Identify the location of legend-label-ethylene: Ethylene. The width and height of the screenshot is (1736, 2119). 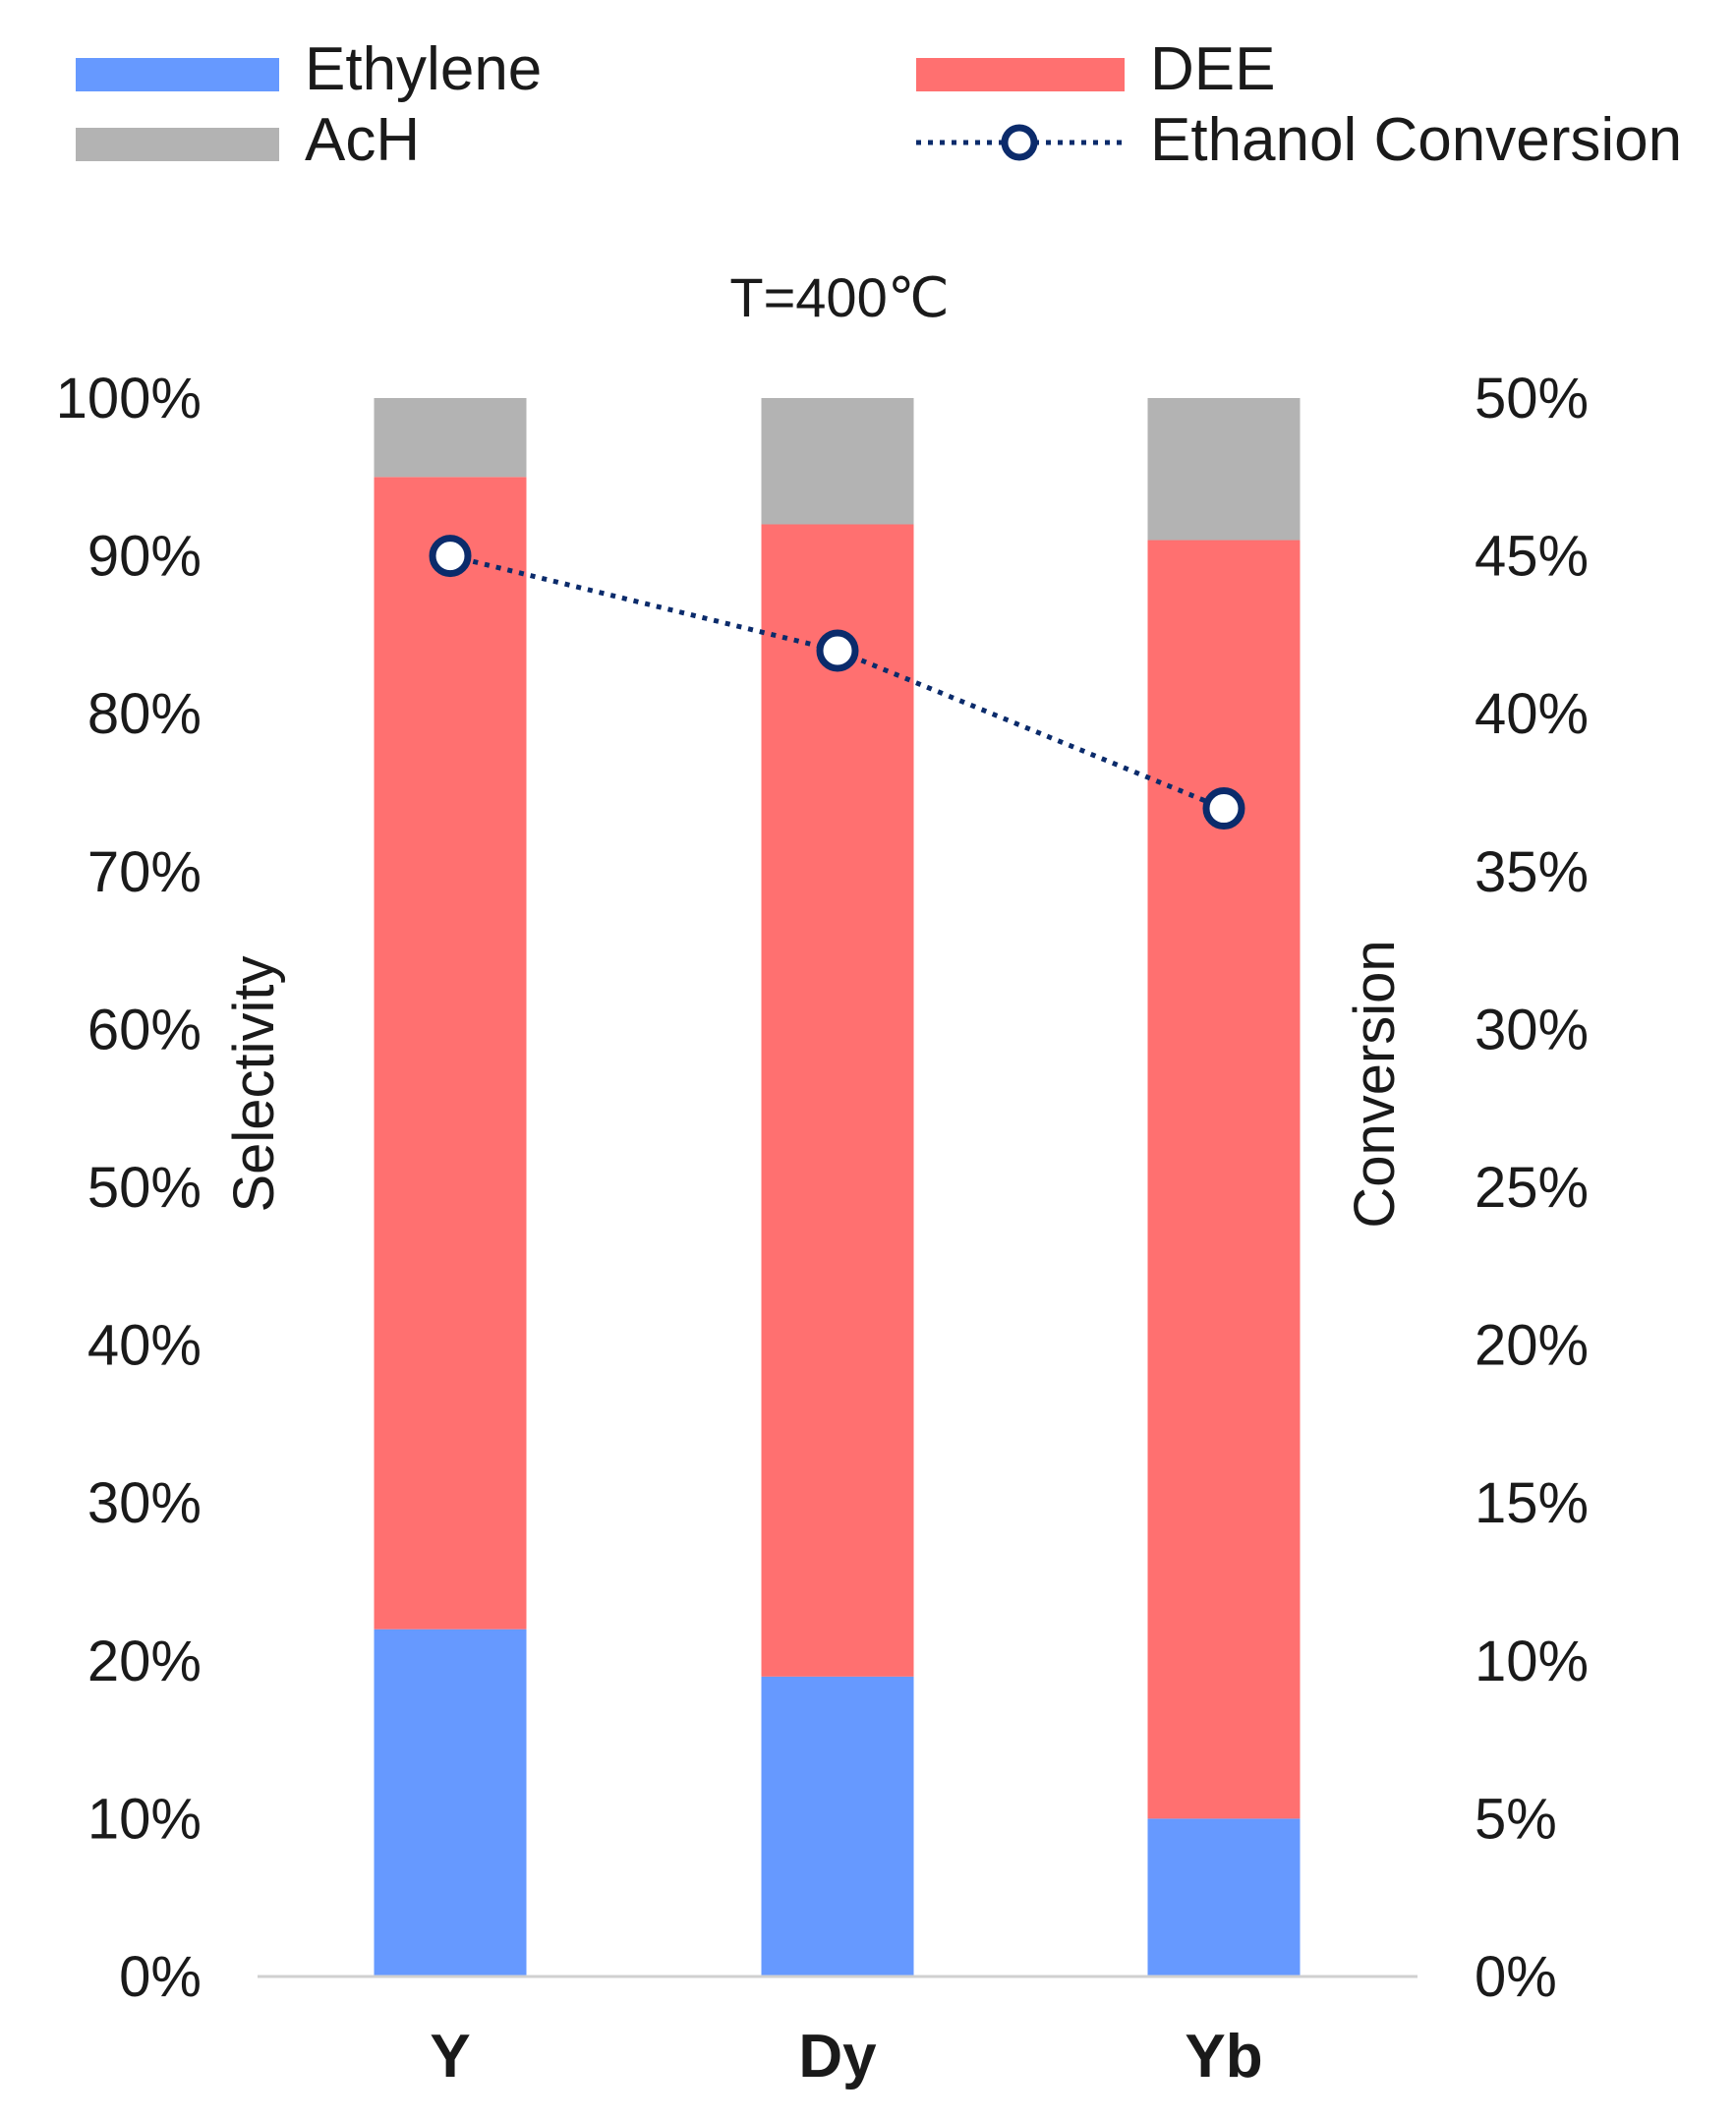
(423, 69).